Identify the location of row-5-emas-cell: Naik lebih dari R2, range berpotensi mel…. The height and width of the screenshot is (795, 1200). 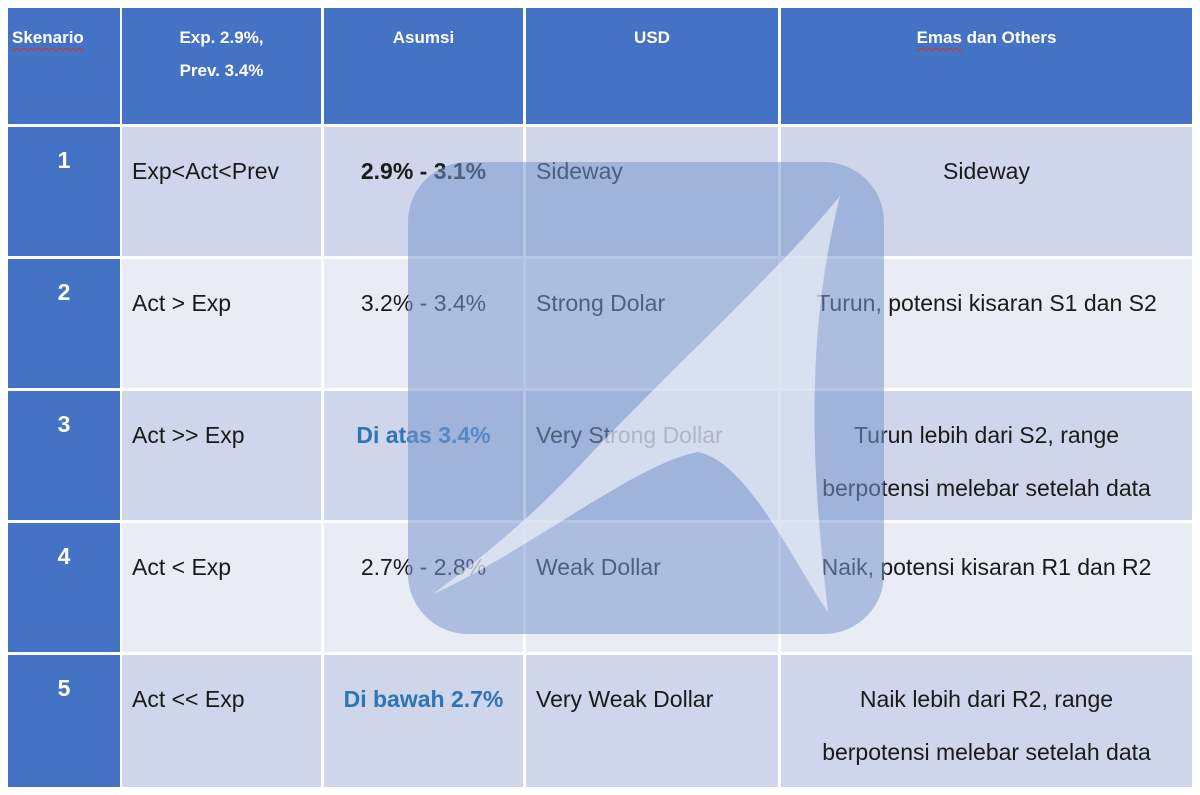
(986, 721).